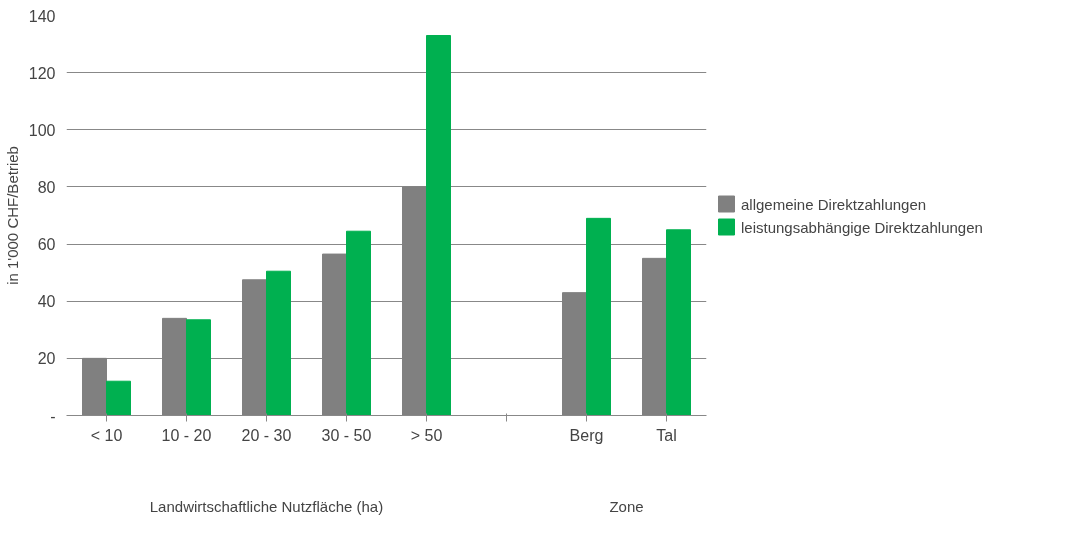 The width and height of the screenshot is (1081, 538). Describe the element at coordinates (42, 73) in the screenshot. I see `y-tick-label: 120` at that location.